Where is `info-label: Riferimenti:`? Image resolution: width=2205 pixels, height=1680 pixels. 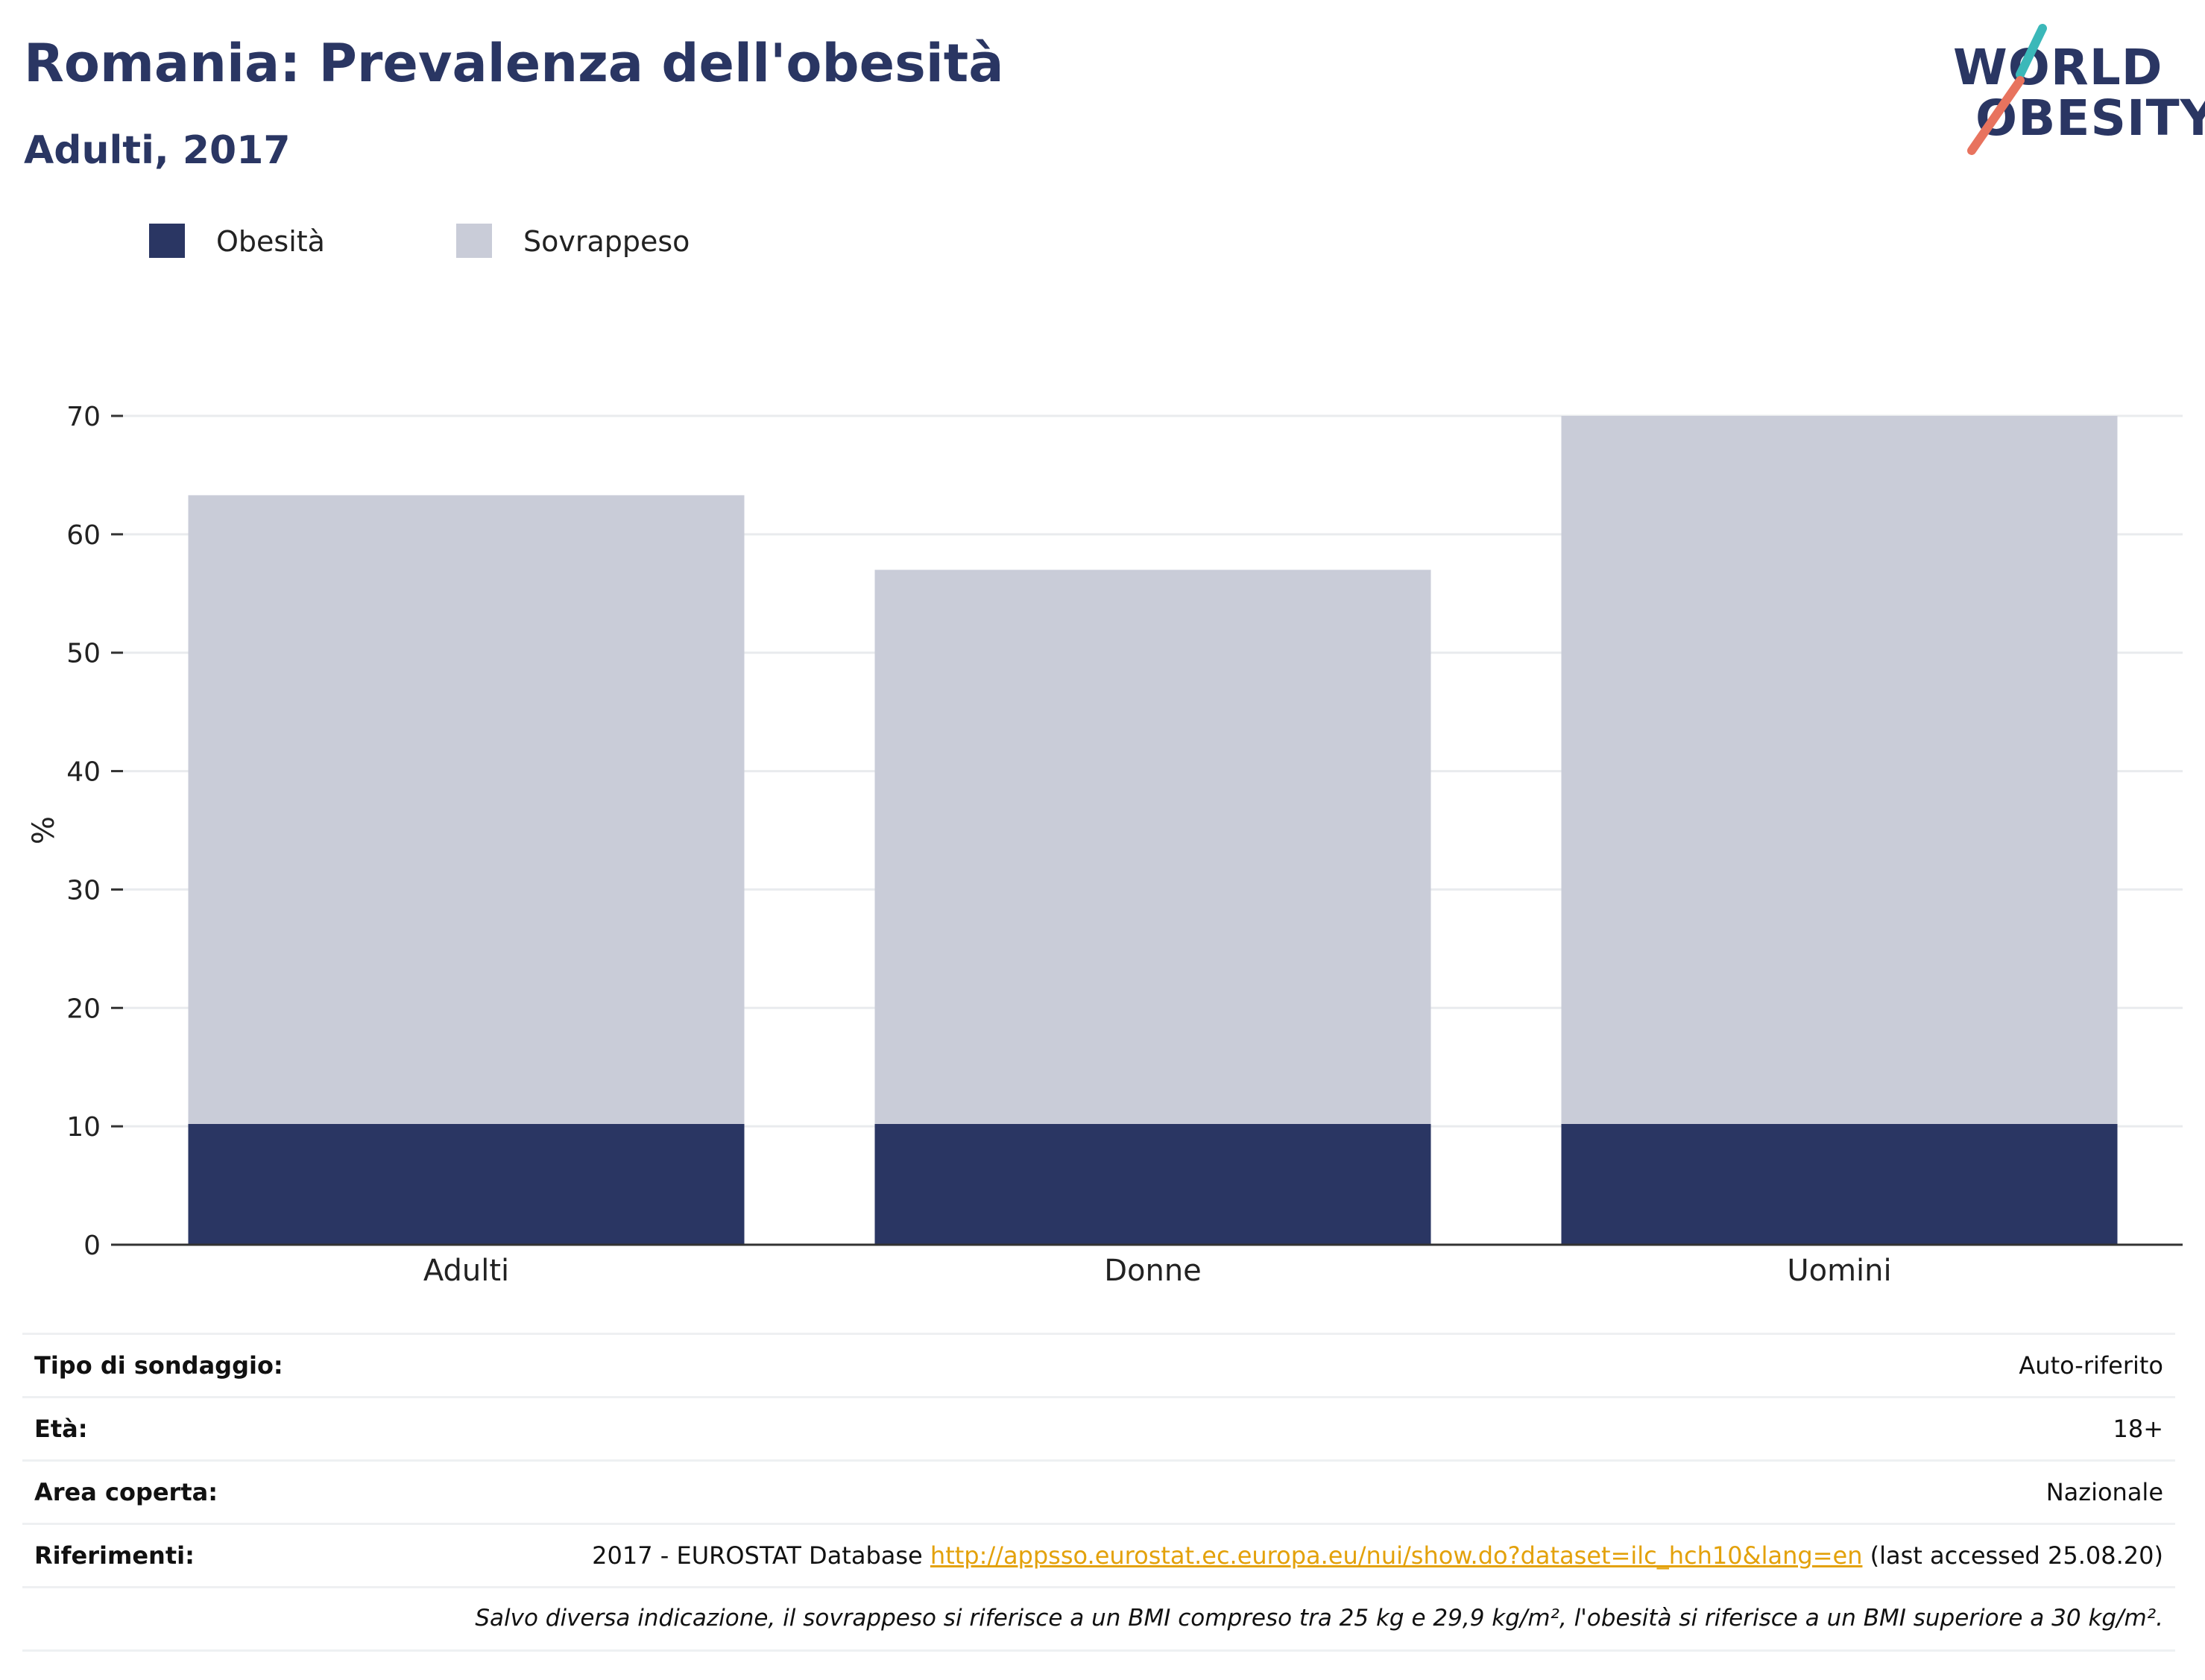 info-label: Riferimenti: is located at coordinates (114, 1555).